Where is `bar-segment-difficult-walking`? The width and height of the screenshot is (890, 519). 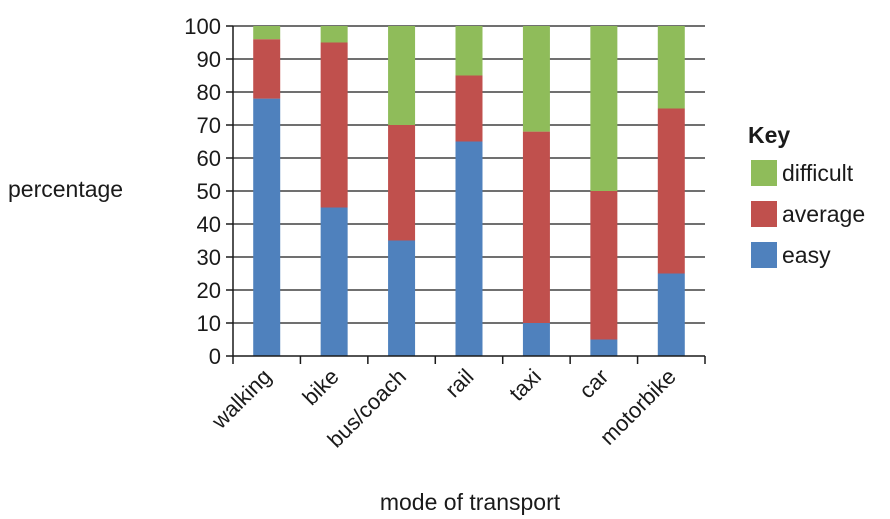 bar-segment-difficult-walking is located at coordinates (267, 33).